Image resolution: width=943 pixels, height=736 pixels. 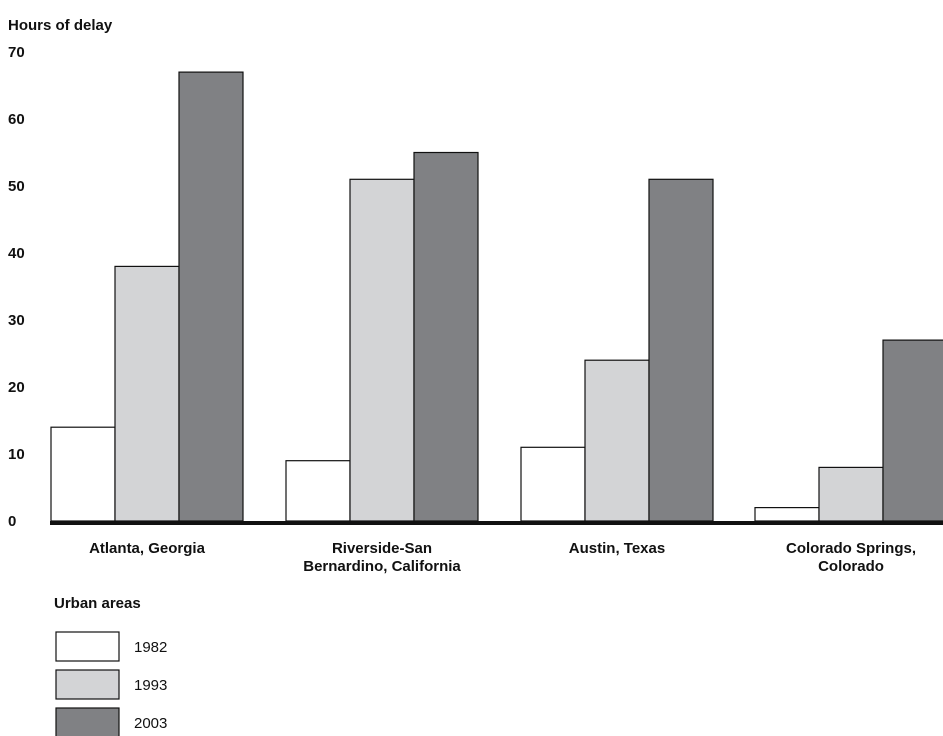 What do you see at coordinates (87, 684) in the screenshot?
I see `legend-swatch-1993` at bounding box center [87, 684].